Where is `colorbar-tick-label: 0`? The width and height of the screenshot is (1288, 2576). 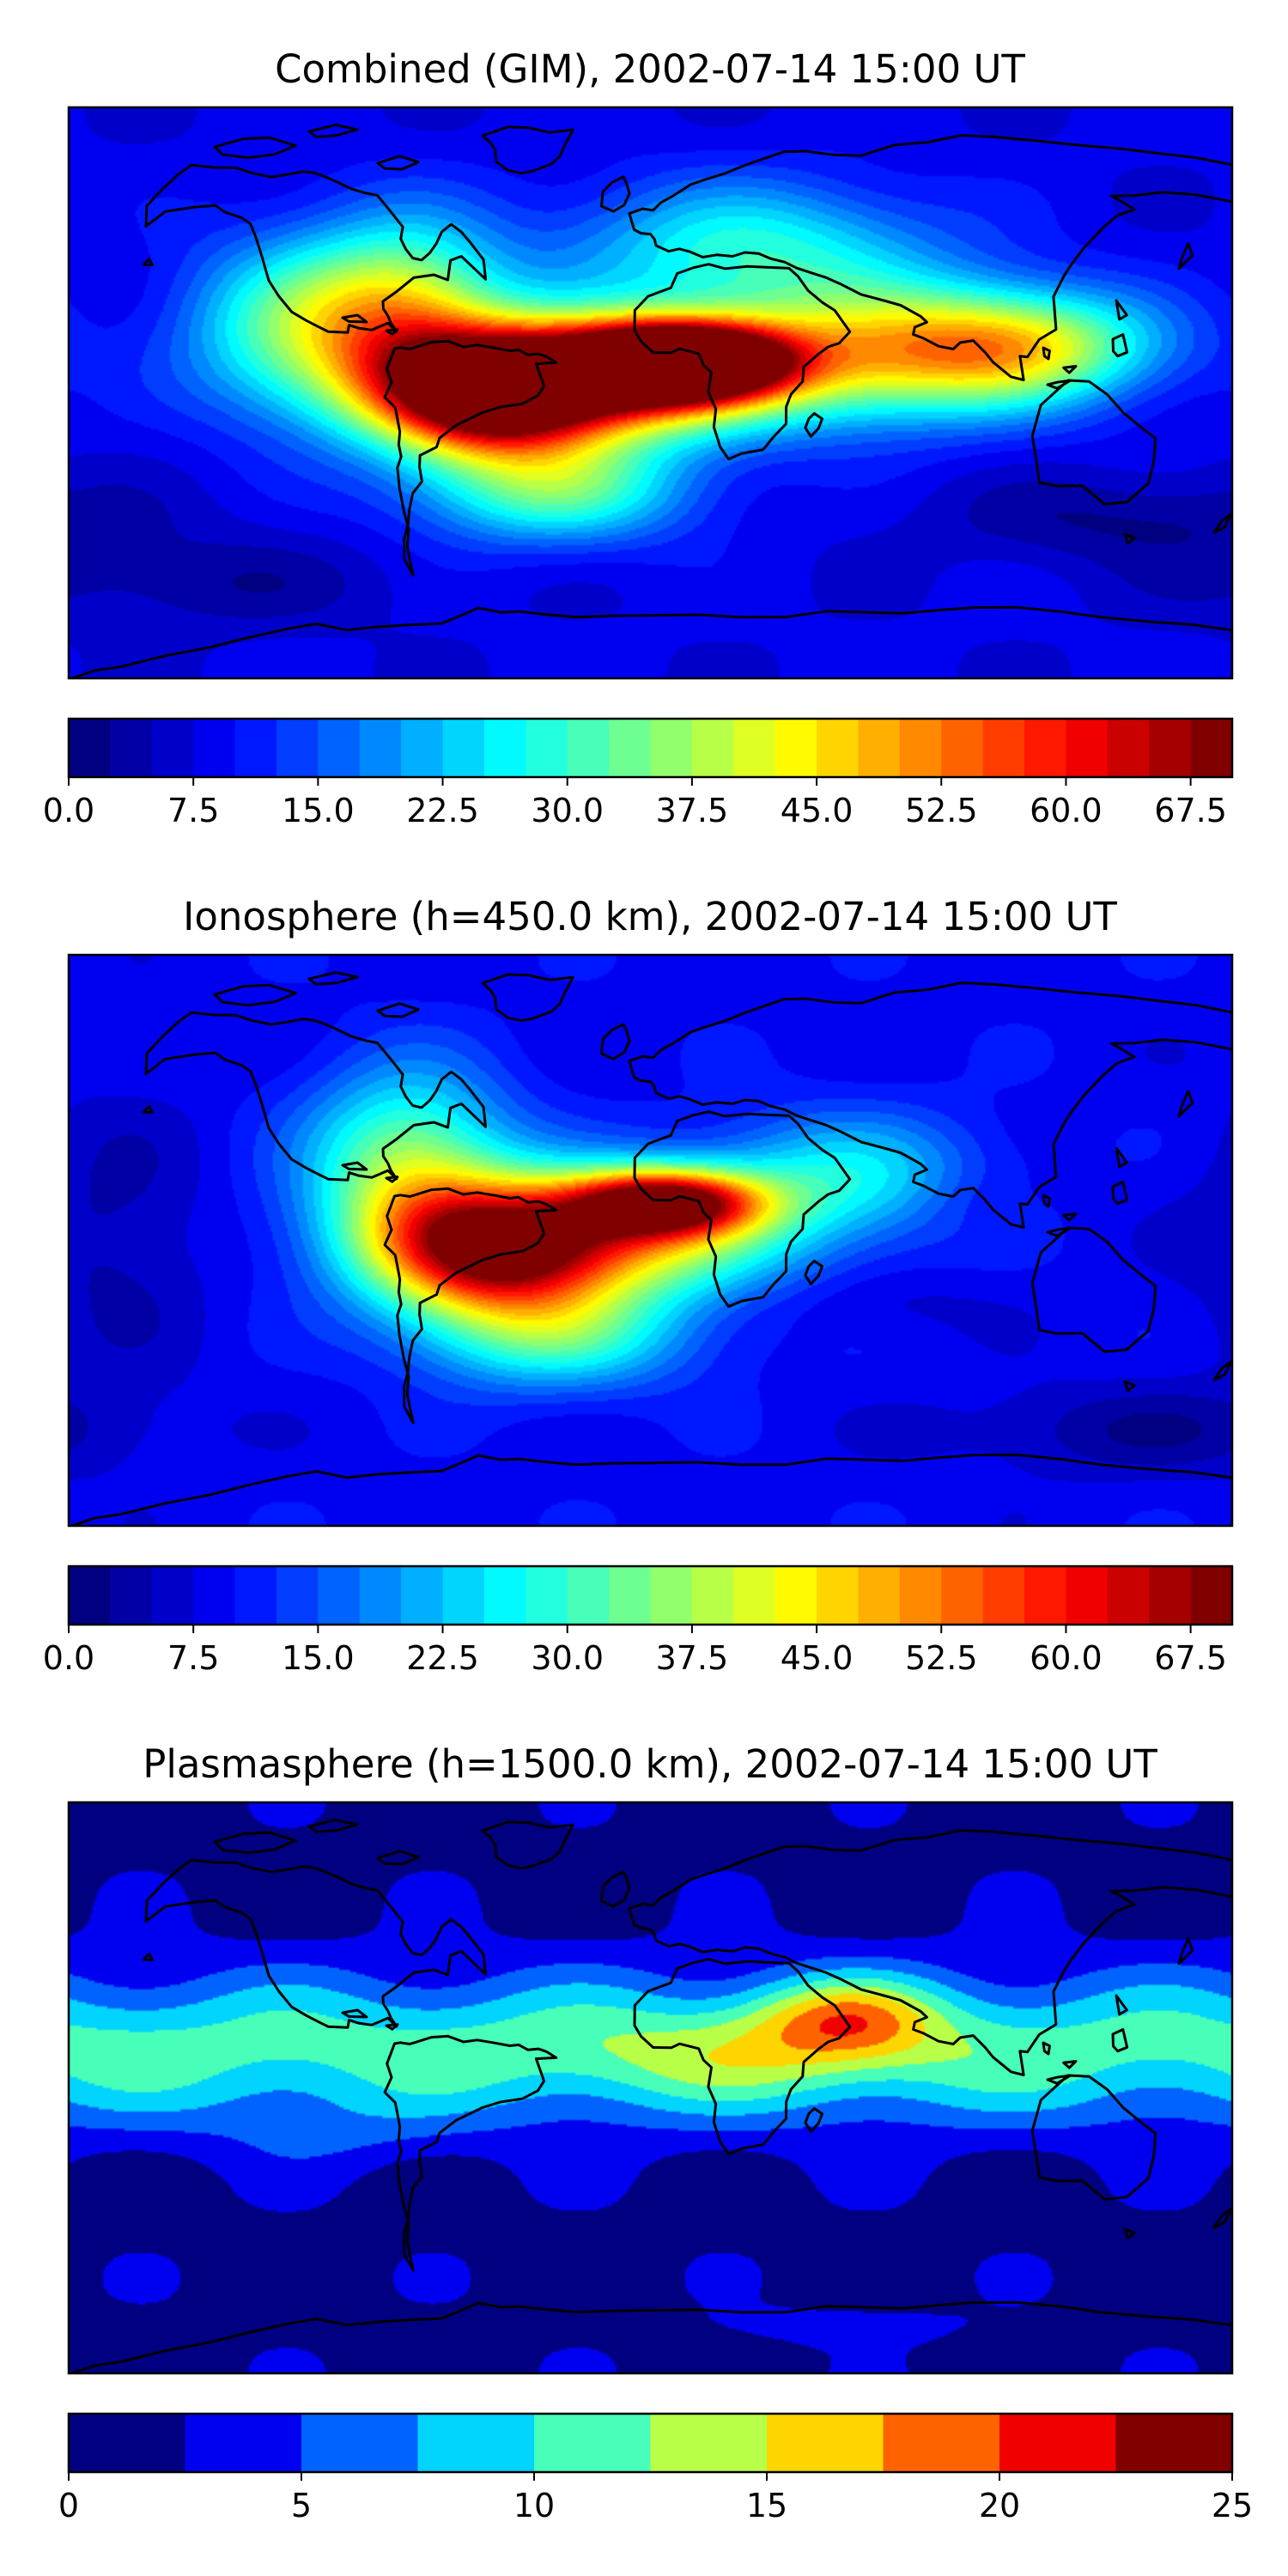
colorbar-tick-label: 0 is located at coordinates (69, 2506).